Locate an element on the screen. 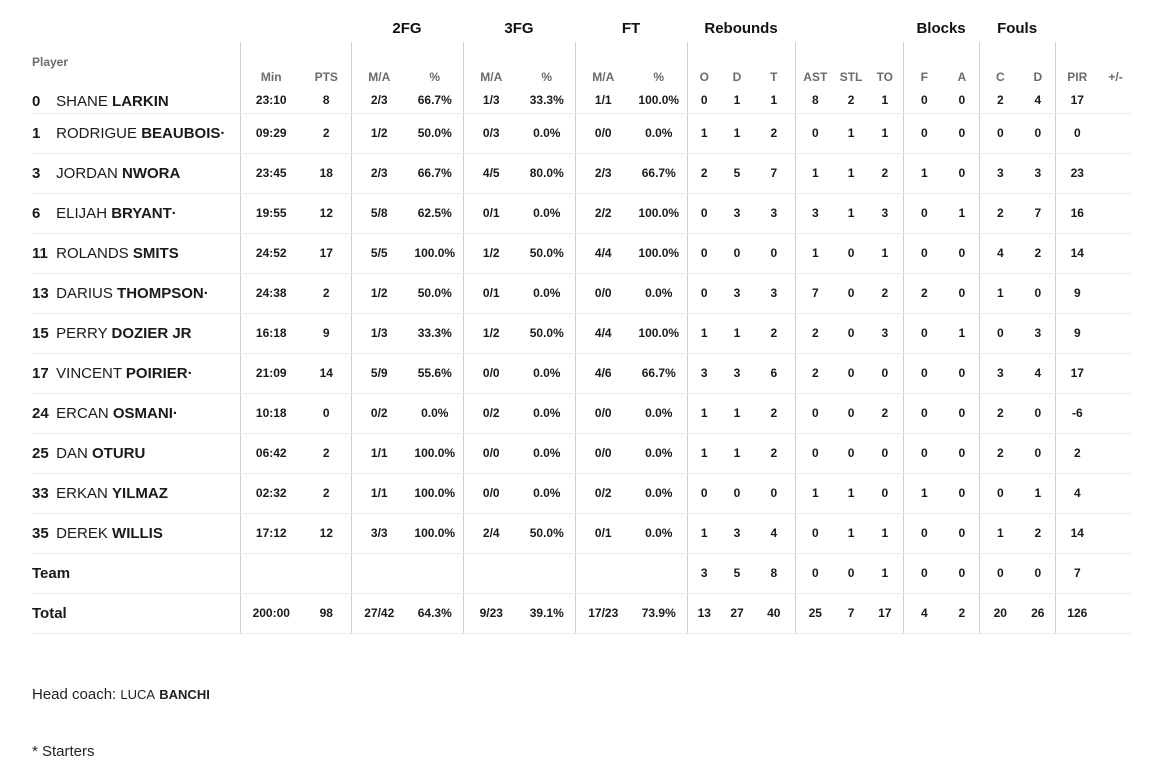 The height and width of the screenshot is (784, 1156). stat-ast: 7 is located at coordinates (815, 293).